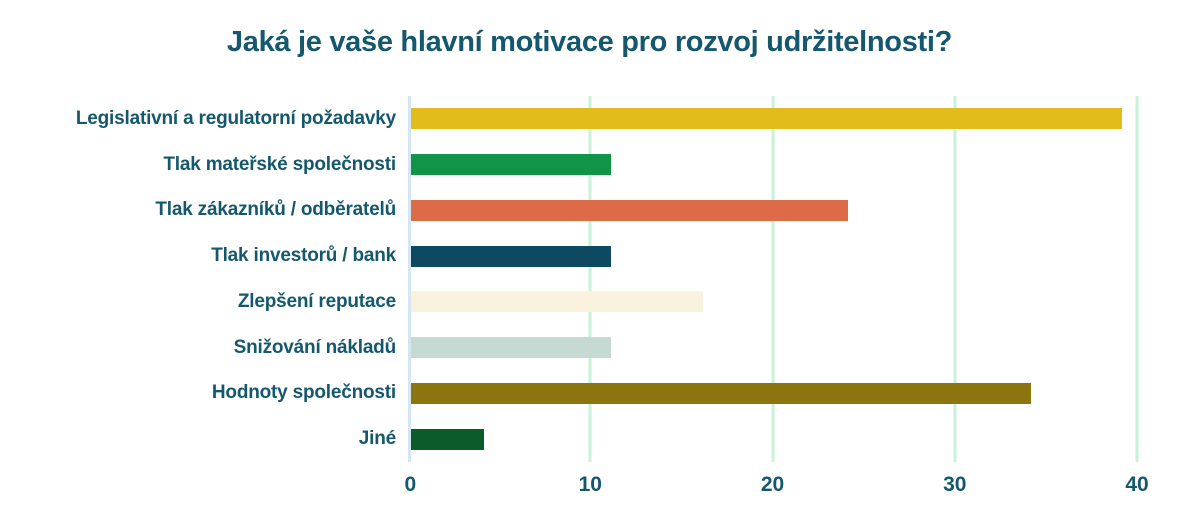 The image size is (1179, 522). What do you see at coordinates (275, 210) in the screenshot?
I see `category-label: Tlak zákazníků / odběratelů` at bounding box center [275, 210].